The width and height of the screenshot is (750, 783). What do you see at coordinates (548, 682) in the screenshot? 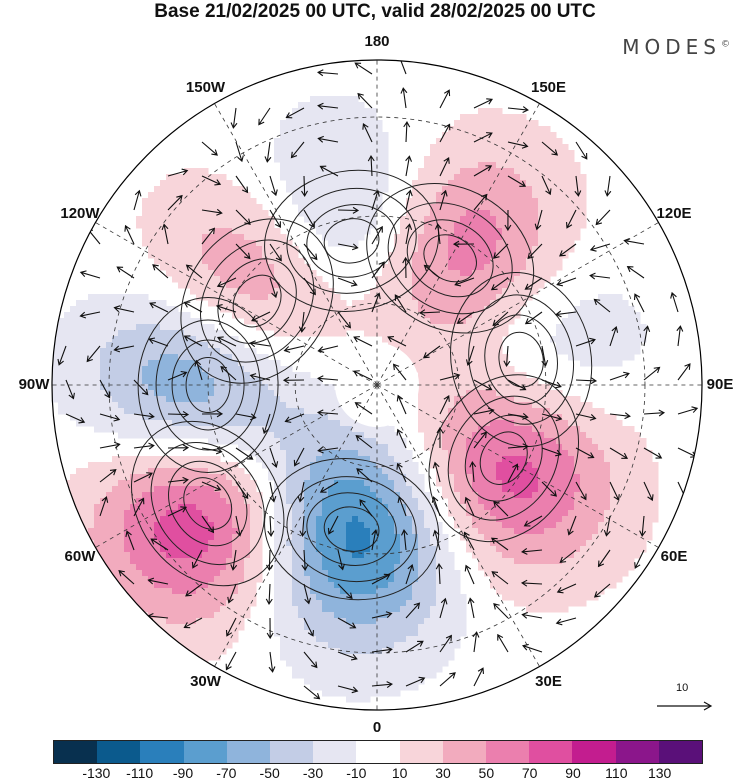
I see `longitude-label: 30E` at bounding box center [548, 682].